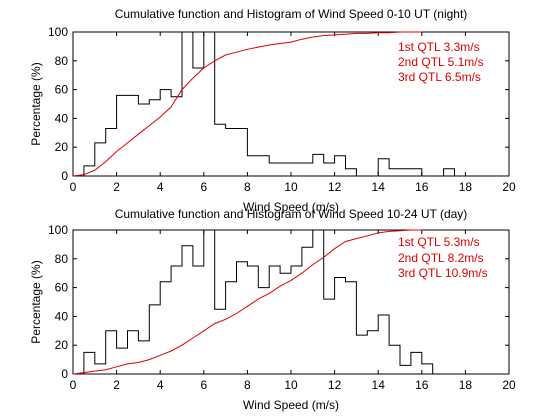 This screenshot has height=420, width=560. I want to click on quartile-annotation-1: 1st QTL 3.3m/s, so click(439, 47).